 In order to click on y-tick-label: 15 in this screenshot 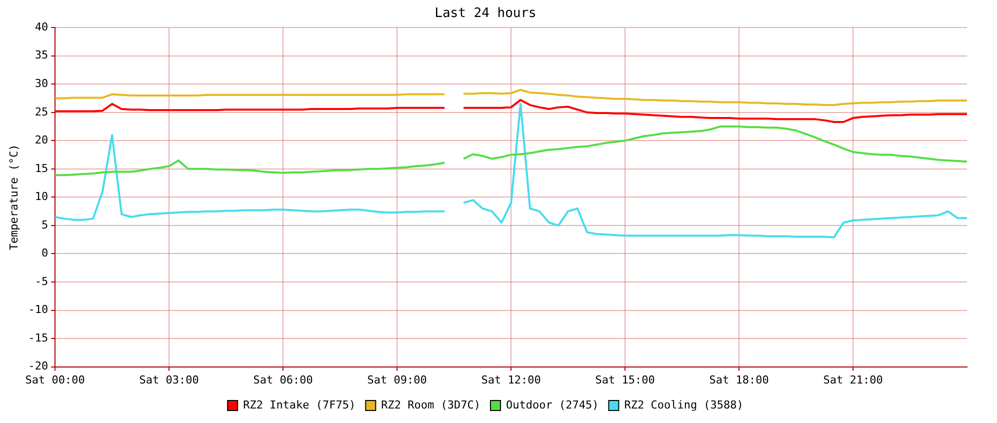, I will do `click(41, 168)`.